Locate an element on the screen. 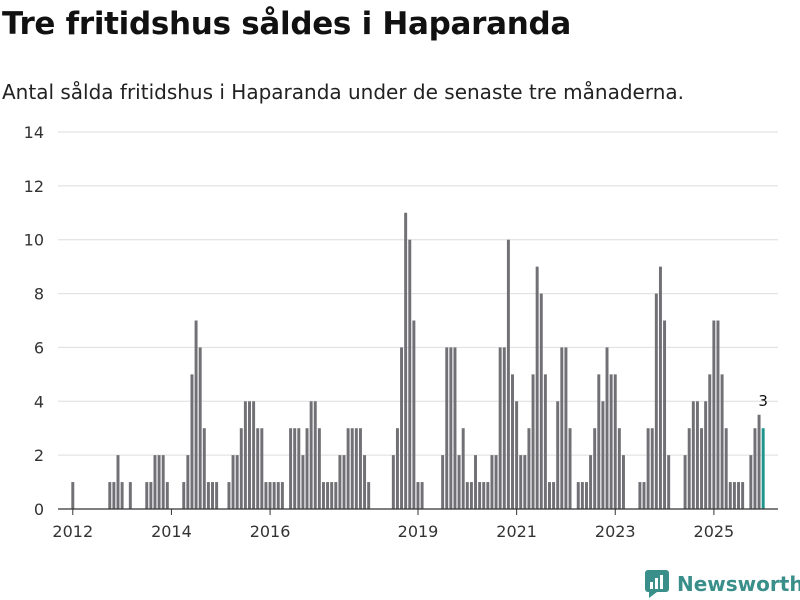  y-tick-label: 10 is located at coordinates (34, 240).